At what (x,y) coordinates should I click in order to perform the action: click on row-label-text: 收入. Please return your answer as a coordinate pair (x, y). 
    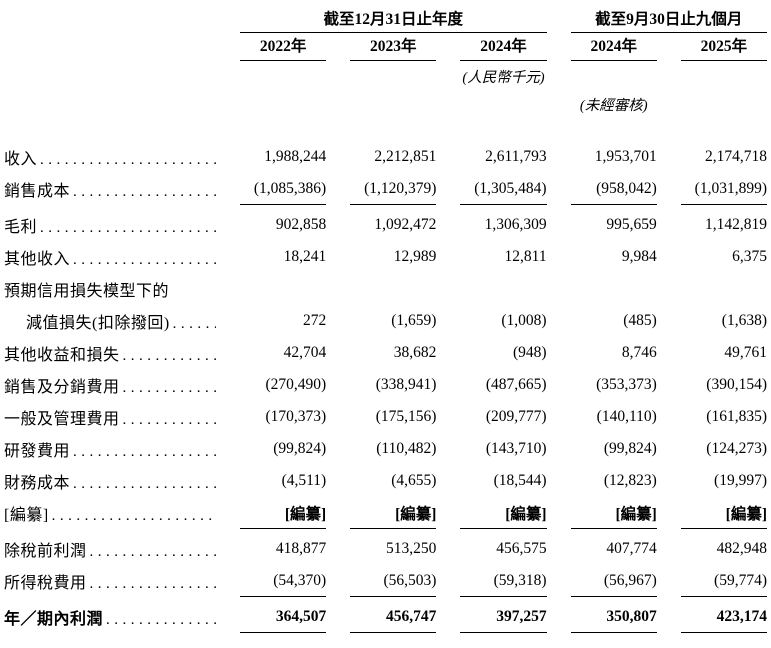
    Looking at the image, I should click on (21, 159).